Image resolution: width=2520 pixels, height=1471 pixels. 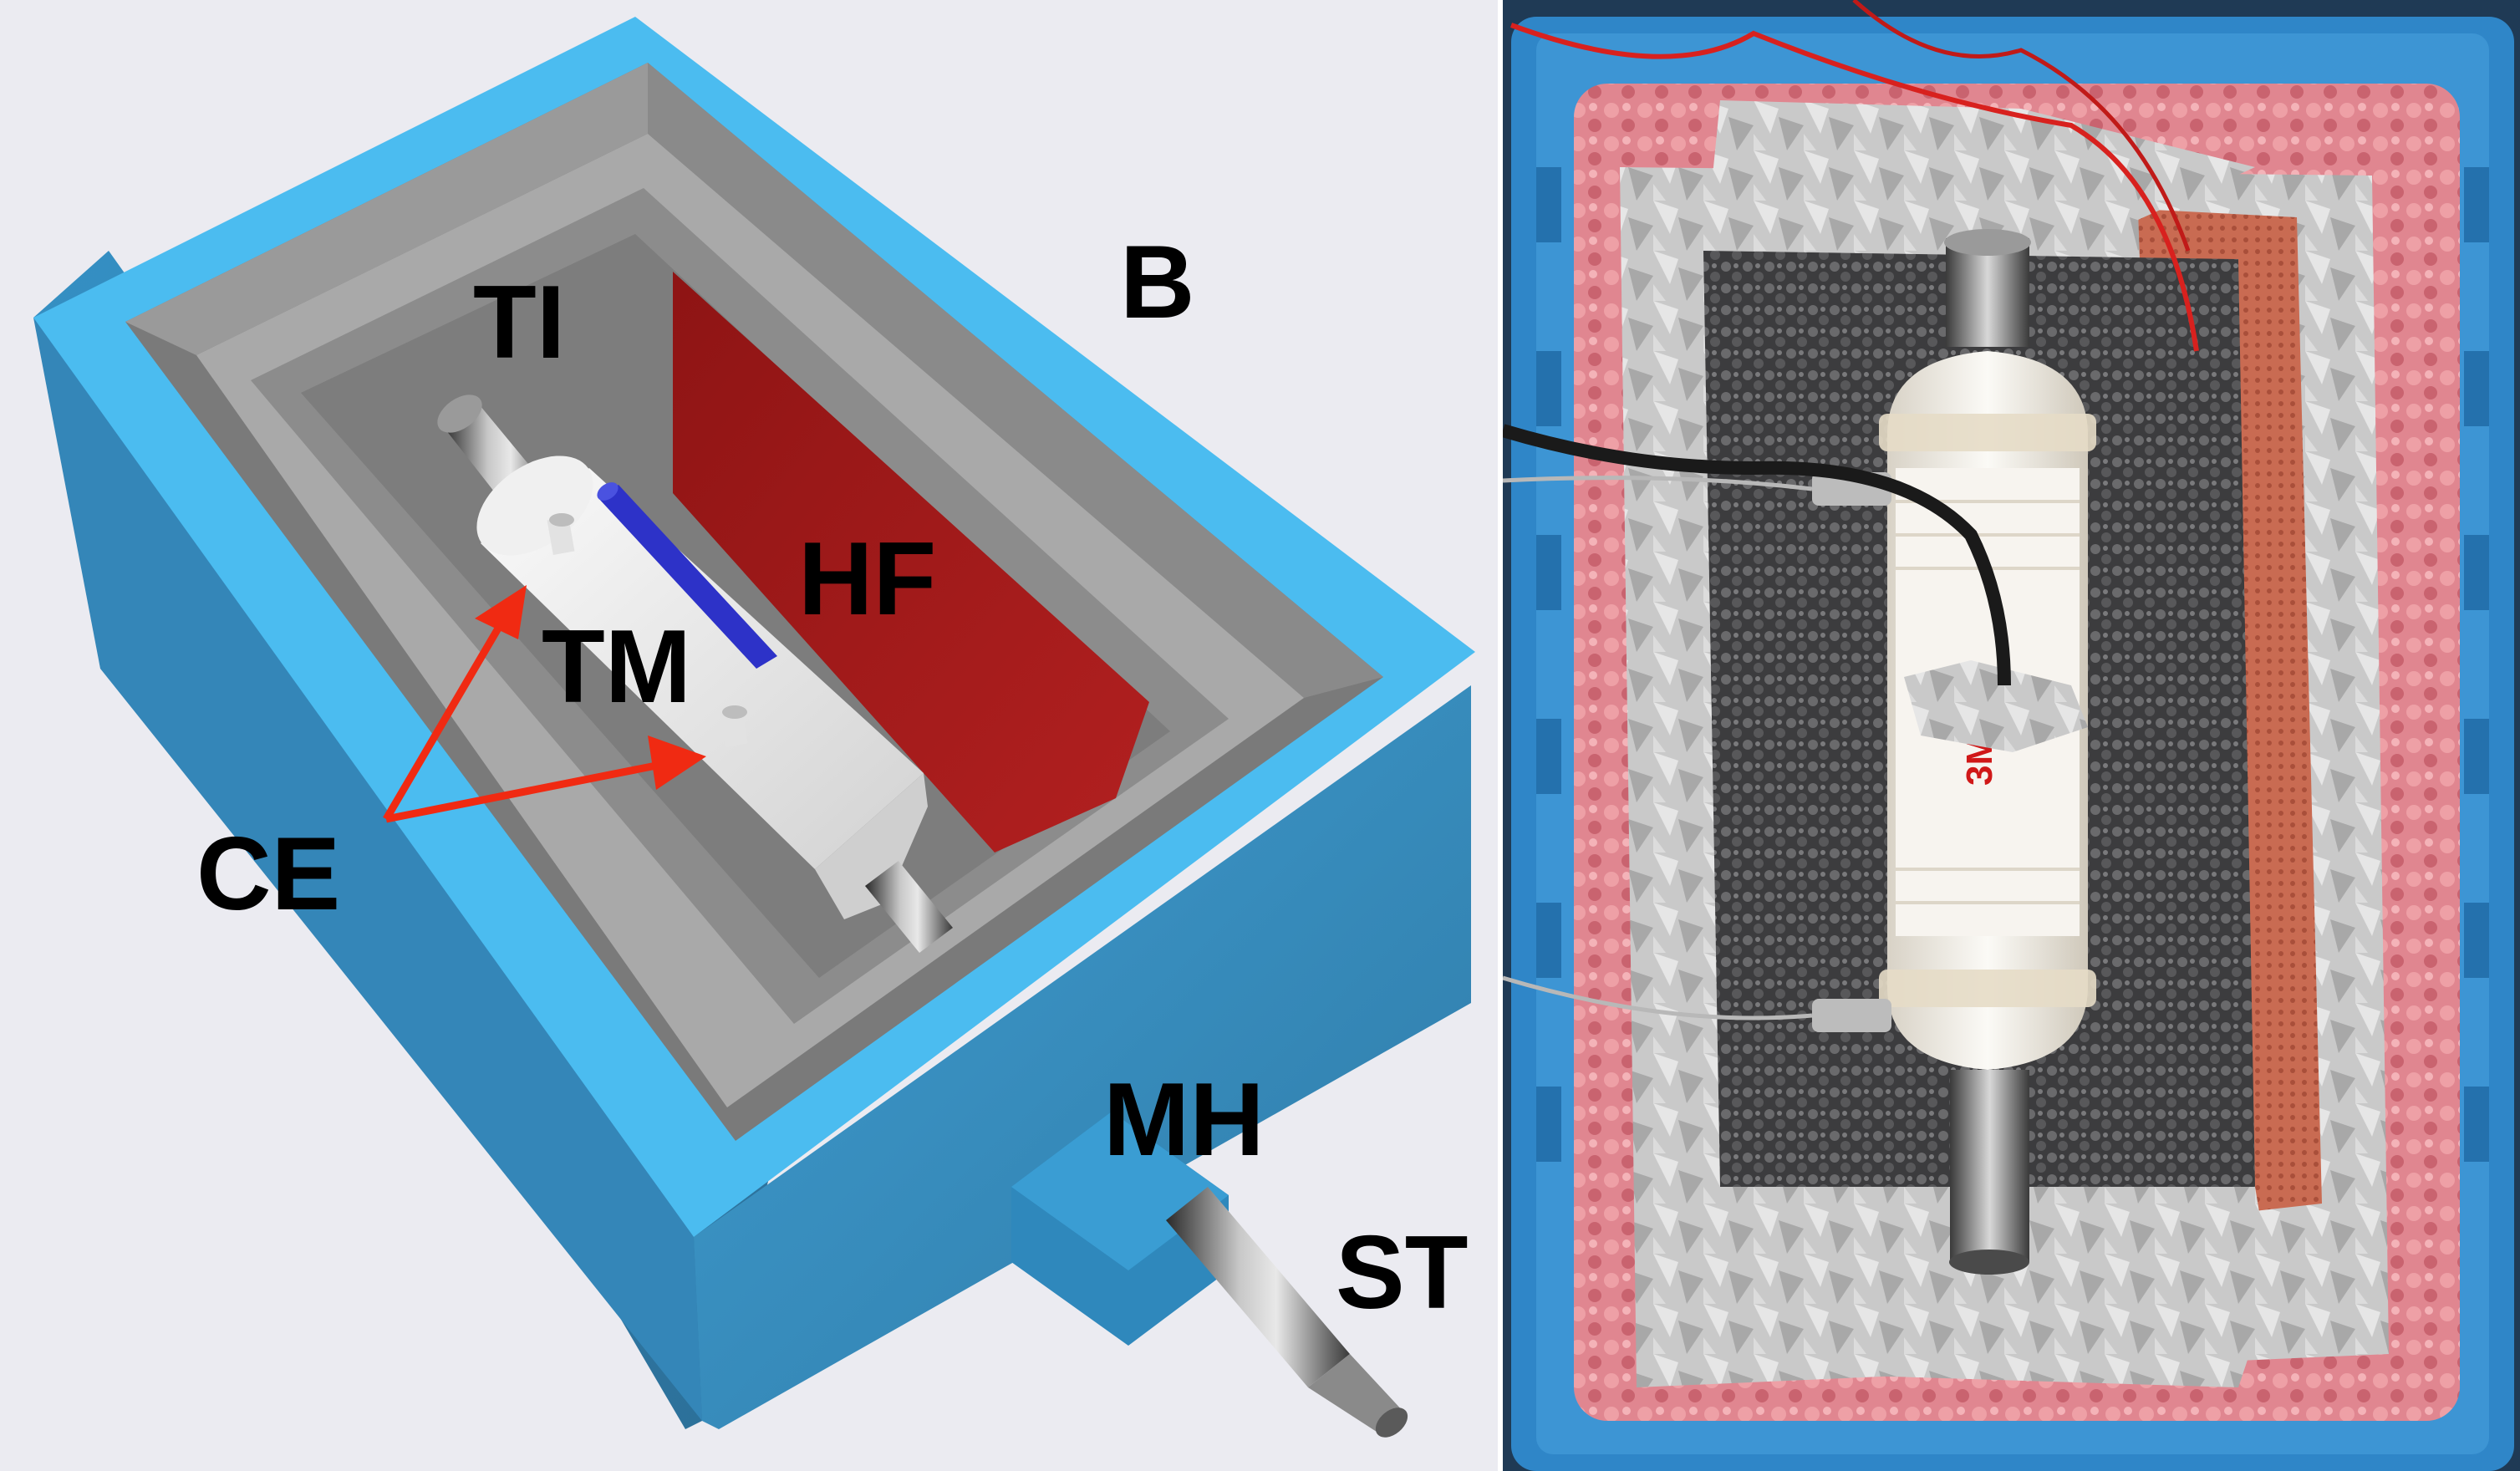 I want to click on arrow-lower-line, so click(x=523, y=792).